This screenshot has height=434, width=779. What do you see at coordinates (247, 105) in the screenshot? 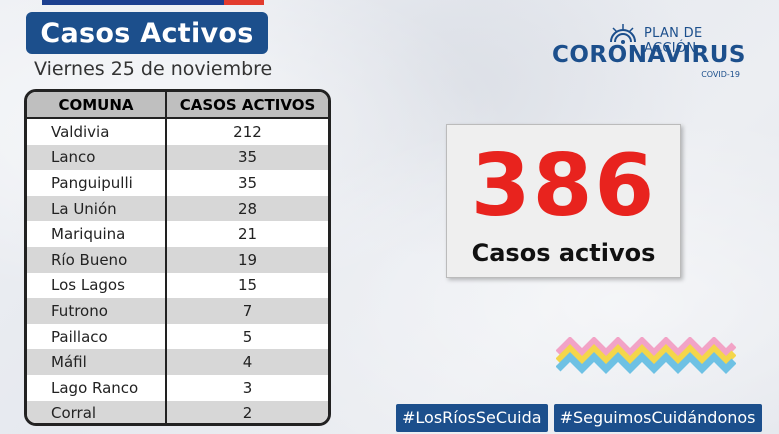
I see `column-header-casos: CASOS ACTIVOS` at bounding box center [247, 105].